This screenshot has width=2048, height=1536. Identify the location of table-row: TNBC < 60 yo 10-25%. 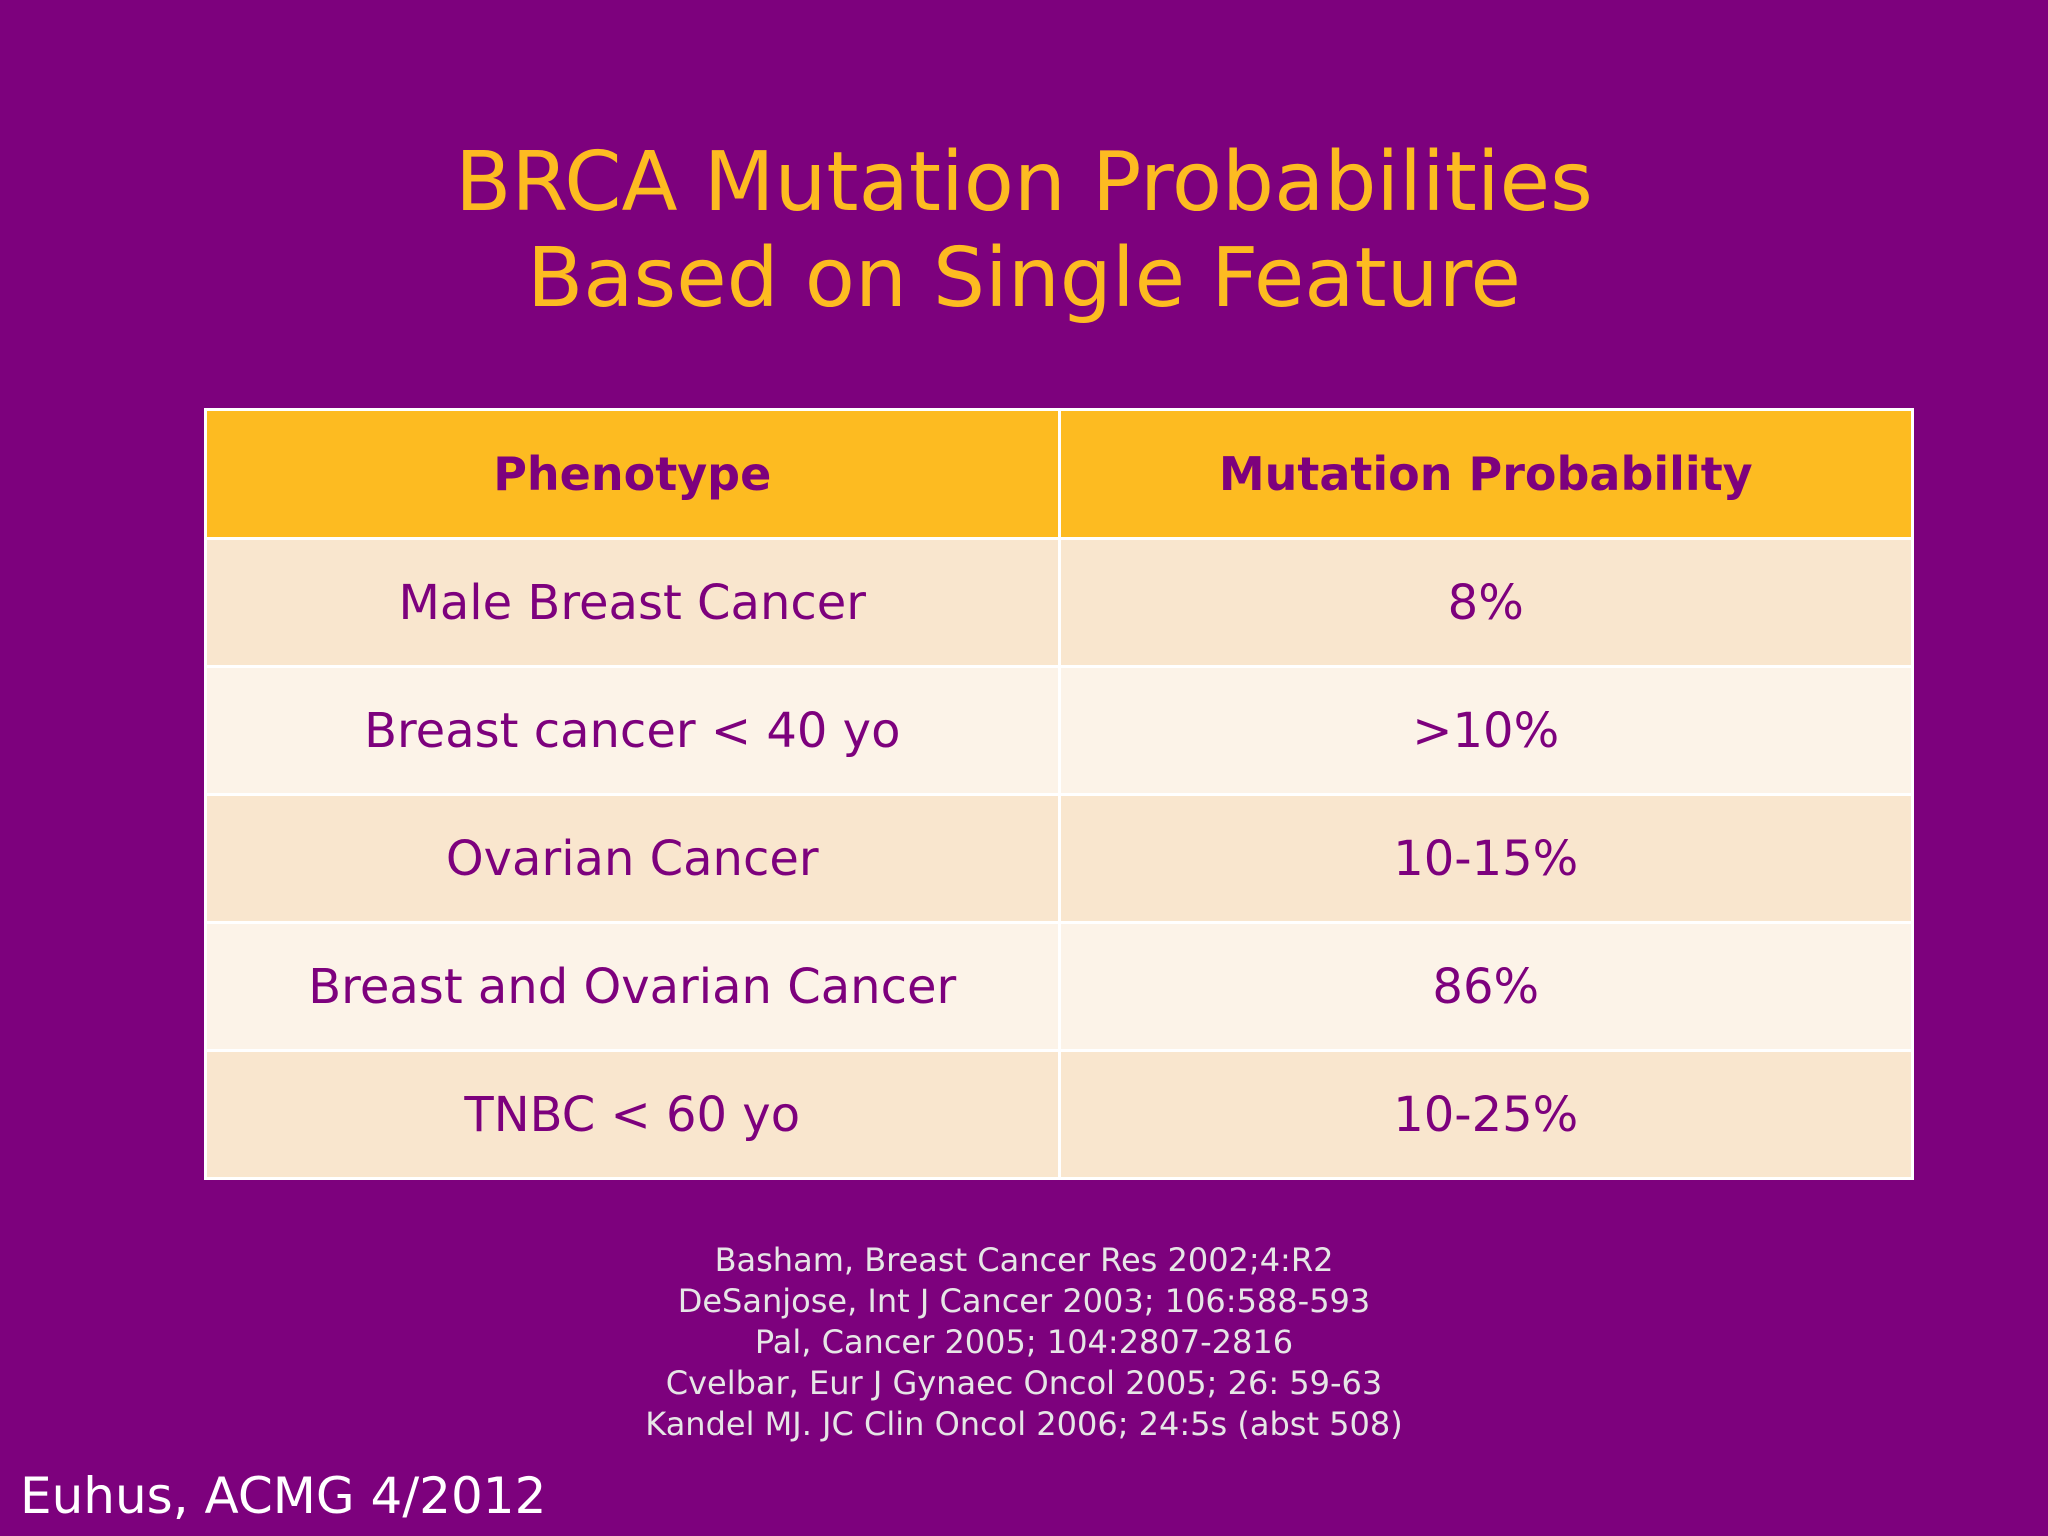
(1059, 1114).